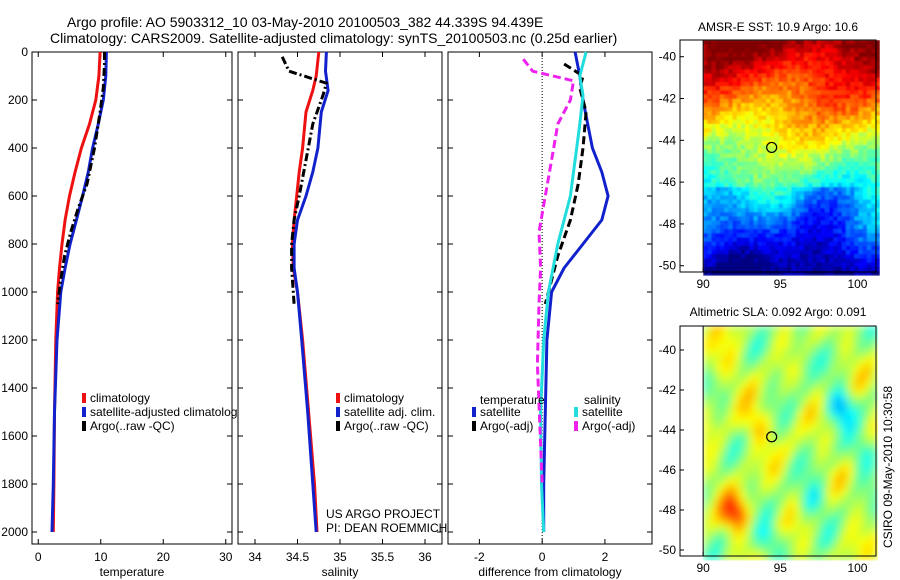 This screenshot has width=900, height=580. What do you see at coordinates (781, 568) in the screenshot?
I see `sla-xtick-label: 95` at bounding box center [781, 568].